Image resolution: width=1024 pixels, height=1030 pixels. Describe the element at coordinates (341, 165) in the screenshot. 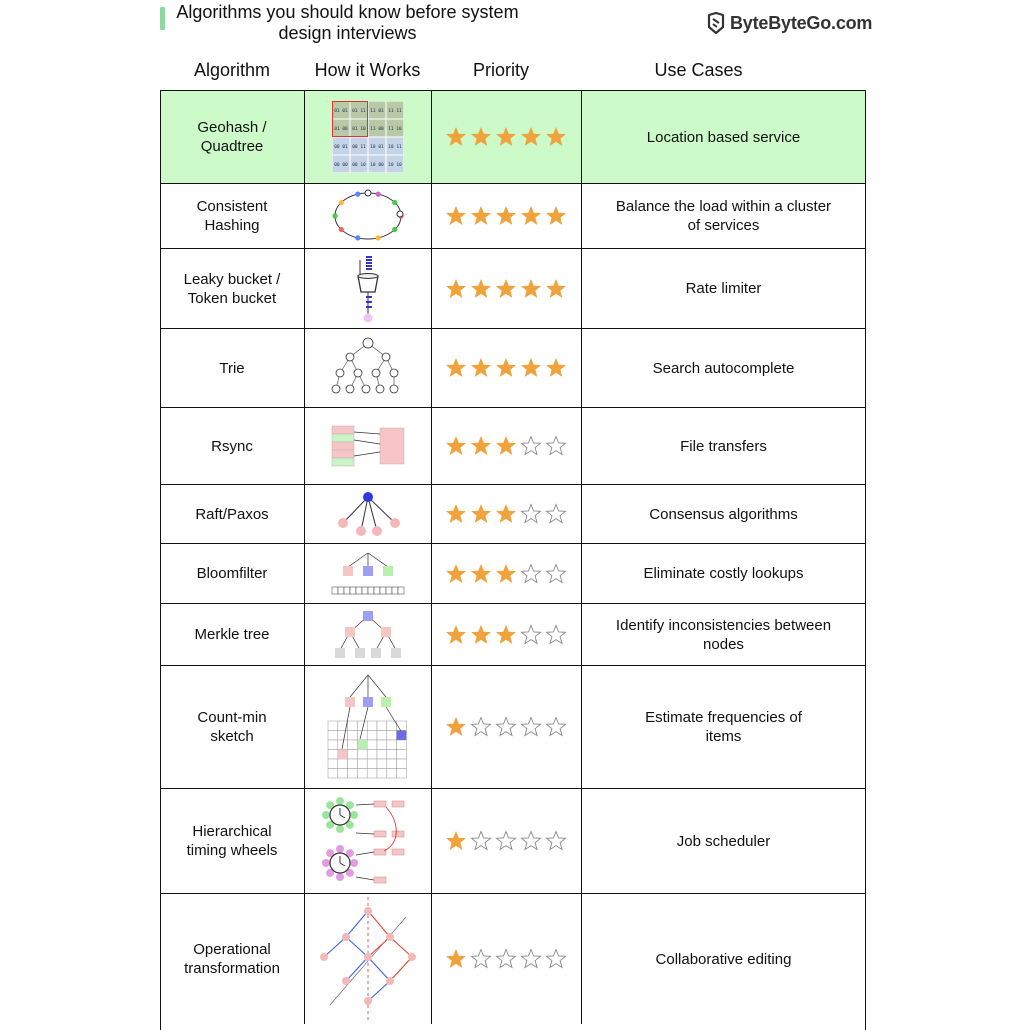

I see `svg-text: 00 00` at that location.